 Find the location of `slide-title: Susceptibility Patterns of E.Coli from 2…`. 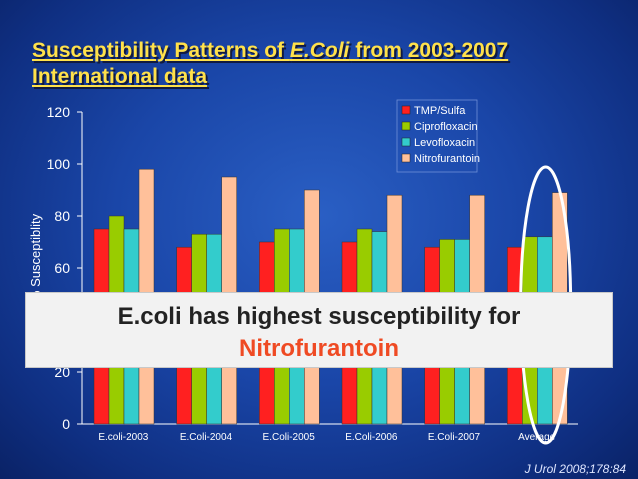

slide-title: Susceptibility Patterns of E.Coli from 2… is located at coordinates (270, 64).